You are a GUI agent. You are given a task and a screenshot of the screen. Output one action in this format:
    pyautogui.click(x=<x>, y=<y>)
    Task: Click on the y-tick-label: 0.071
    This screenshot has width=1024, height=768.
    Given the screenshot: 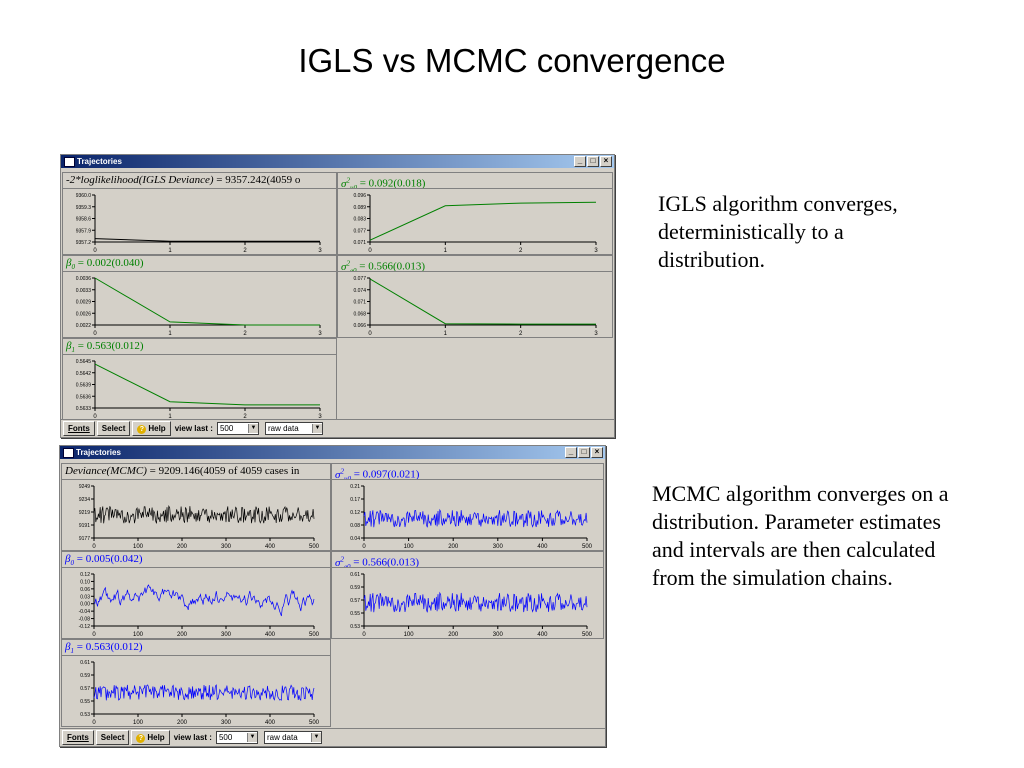 What is the action you would take?
    pyautogui.click(x=359, y=243)
    